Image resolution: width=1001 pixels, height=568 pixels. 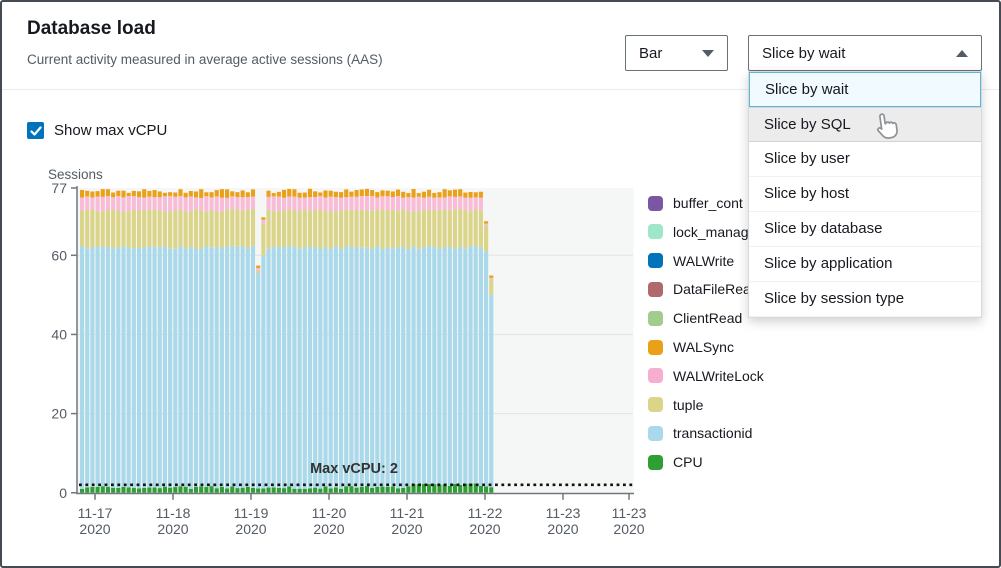 What do you see at coordinates (173, 513) in the screenshot?
I see `x-tick-label: 11-18` at bounding box center [173, 513].